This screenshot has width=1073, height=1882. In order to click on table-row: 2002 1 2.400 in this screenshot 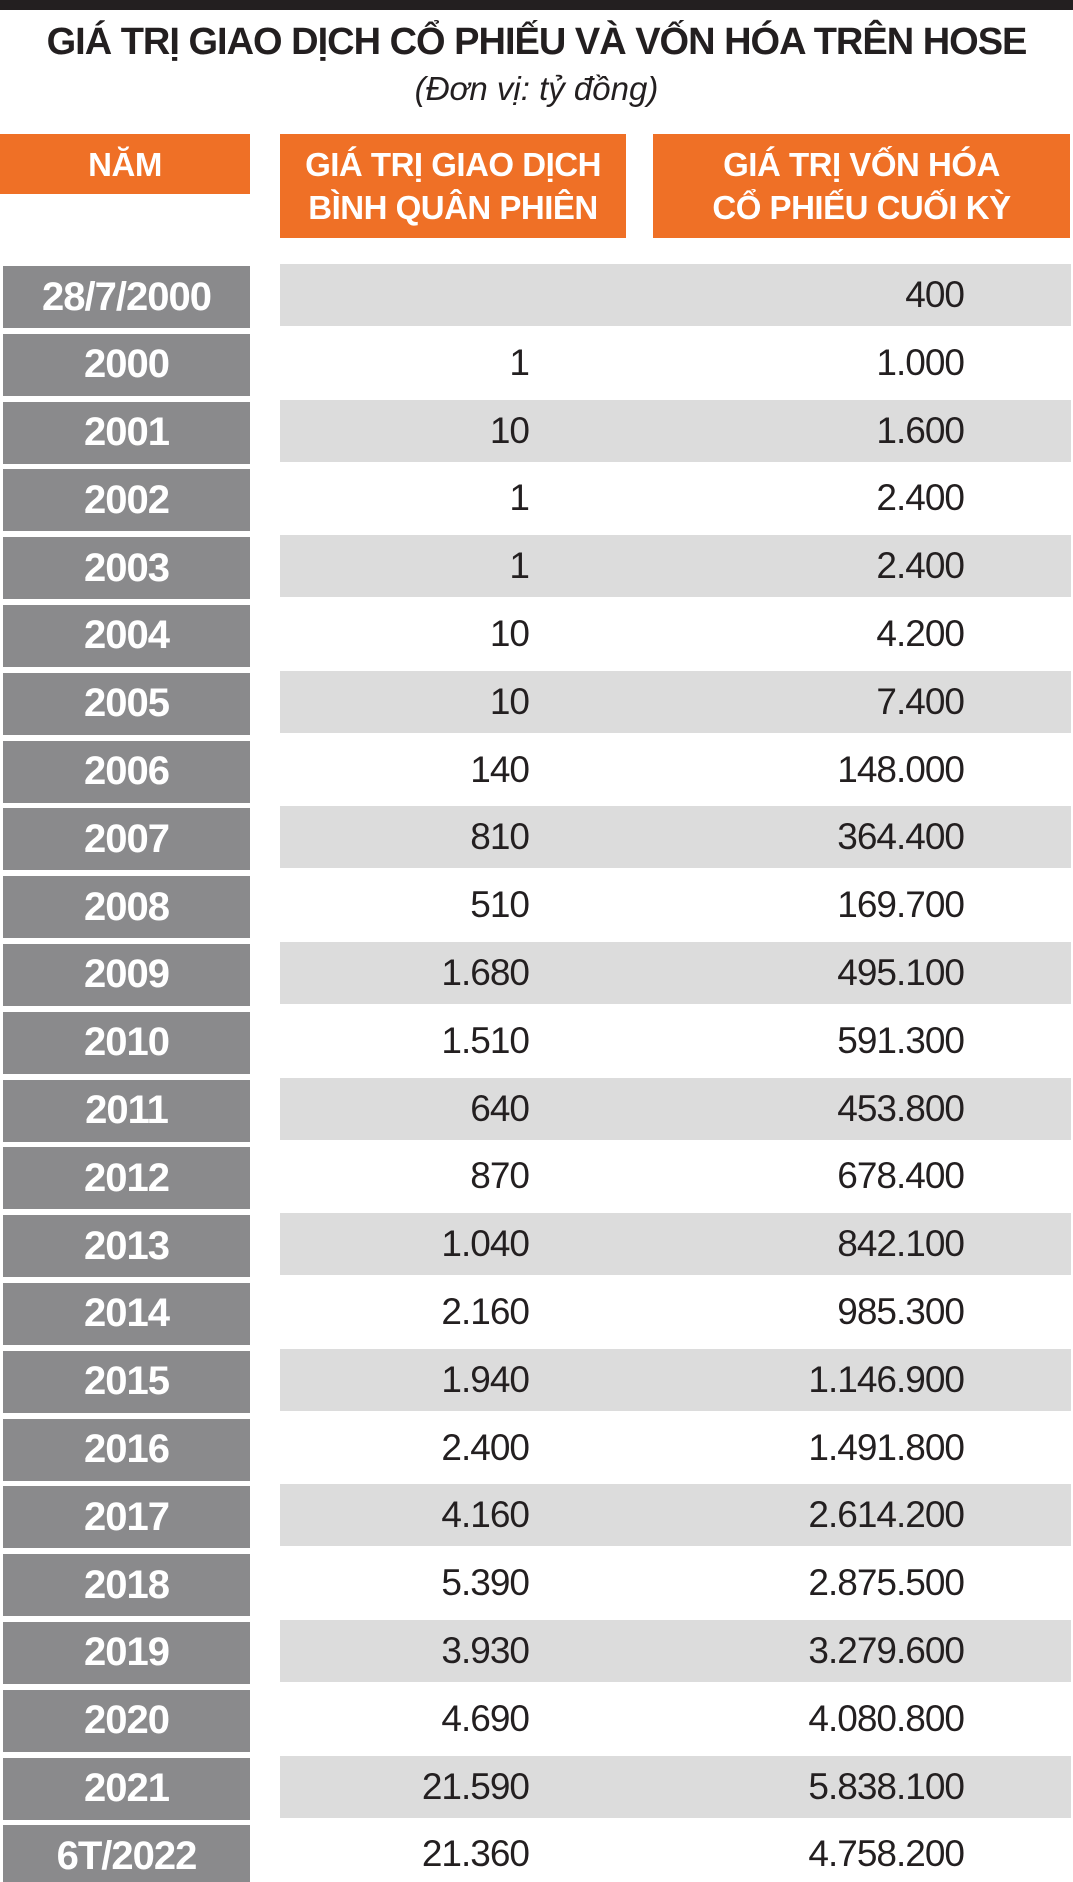, I will do `click(536, 498)`.